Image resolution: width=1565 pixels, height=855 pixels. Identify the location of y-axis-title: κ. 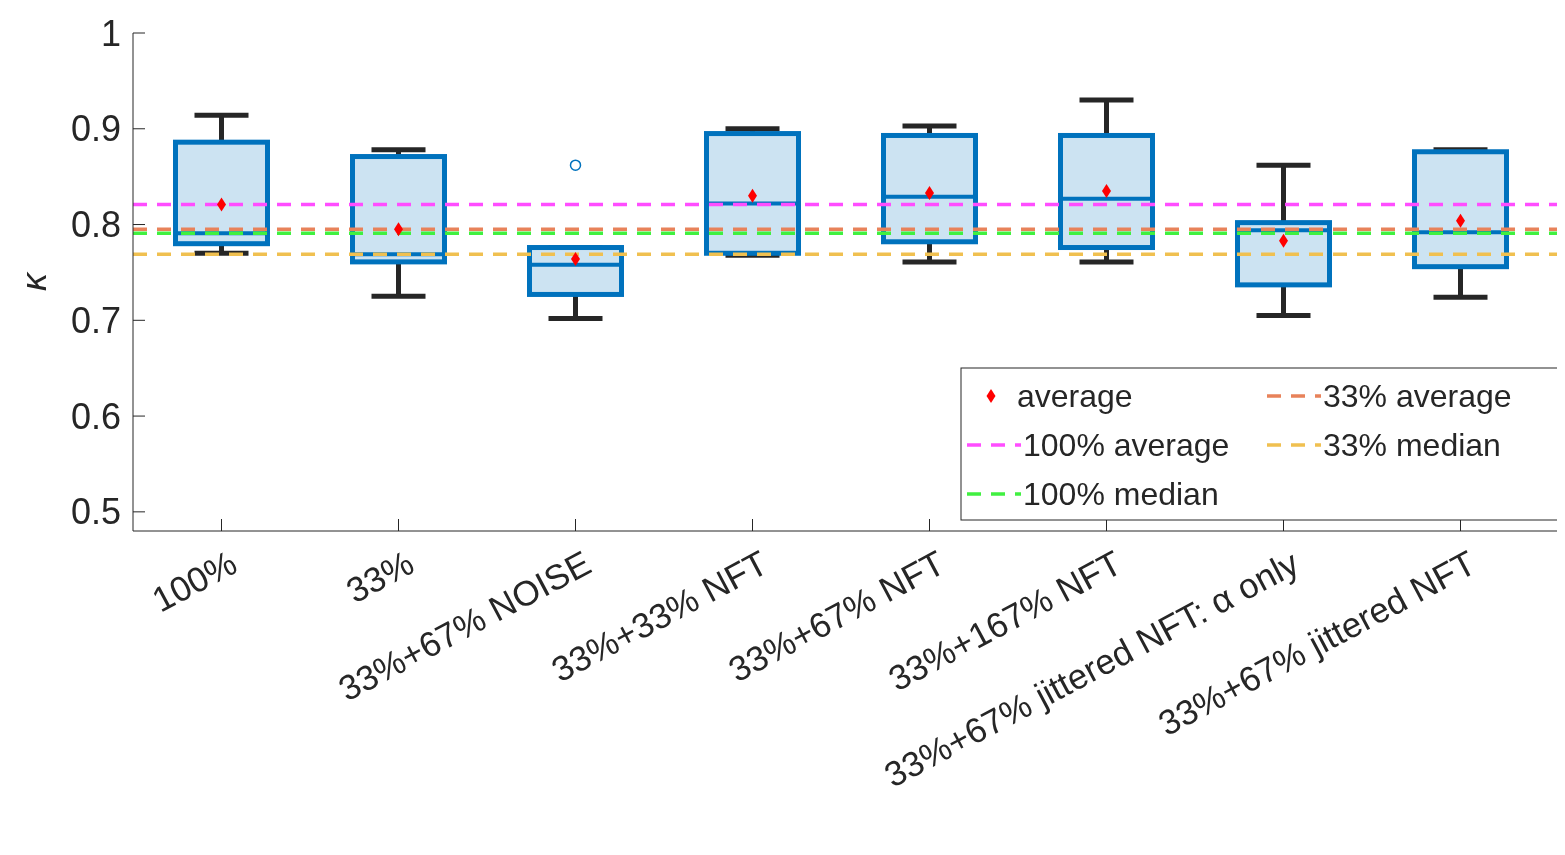
(33, 281).